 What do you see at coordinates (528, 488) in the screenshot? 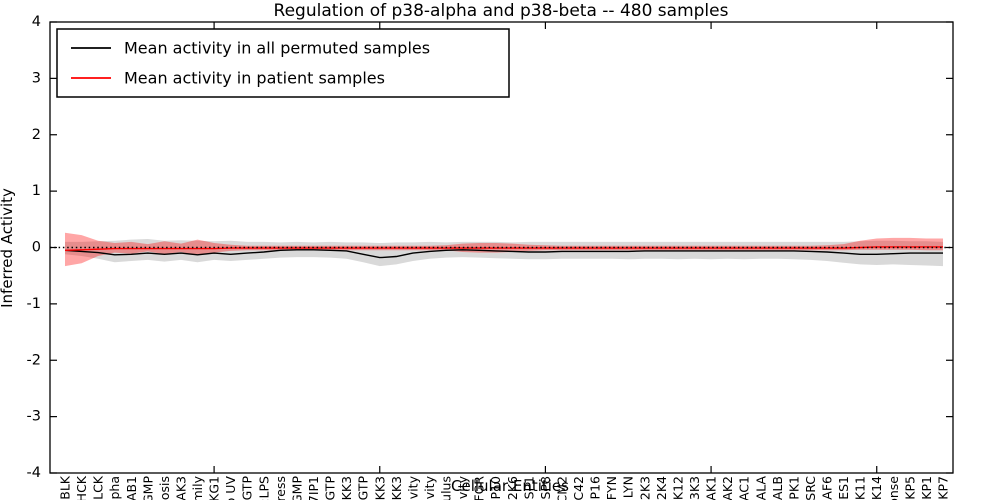
I see `x-tick-label: DUSP1` at bounding box center [528, 488].